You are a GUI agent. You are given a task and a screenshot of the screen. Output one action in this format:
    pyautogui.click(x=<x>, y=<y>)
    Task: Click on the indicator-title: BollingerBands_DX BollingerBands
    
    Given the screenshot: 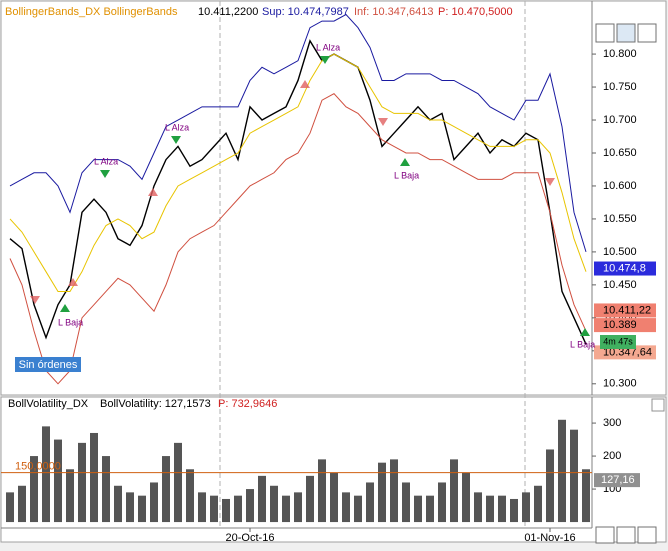 What is the action you would take?
    pyautogui.click(x=91, y=12)
    